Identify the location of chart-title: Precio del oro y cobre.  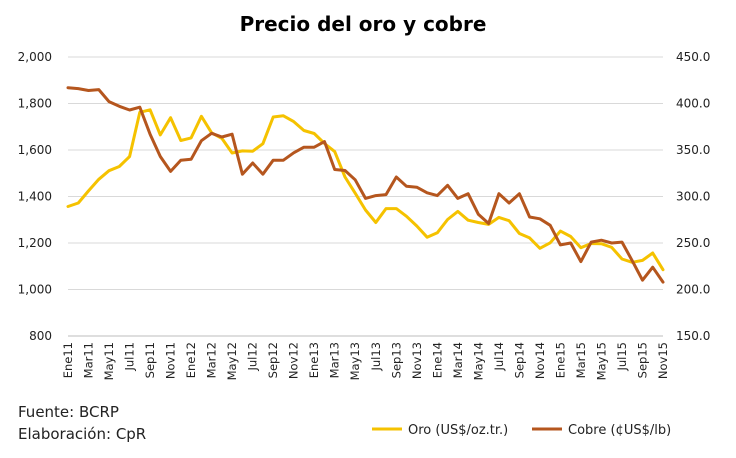
(363, 24).